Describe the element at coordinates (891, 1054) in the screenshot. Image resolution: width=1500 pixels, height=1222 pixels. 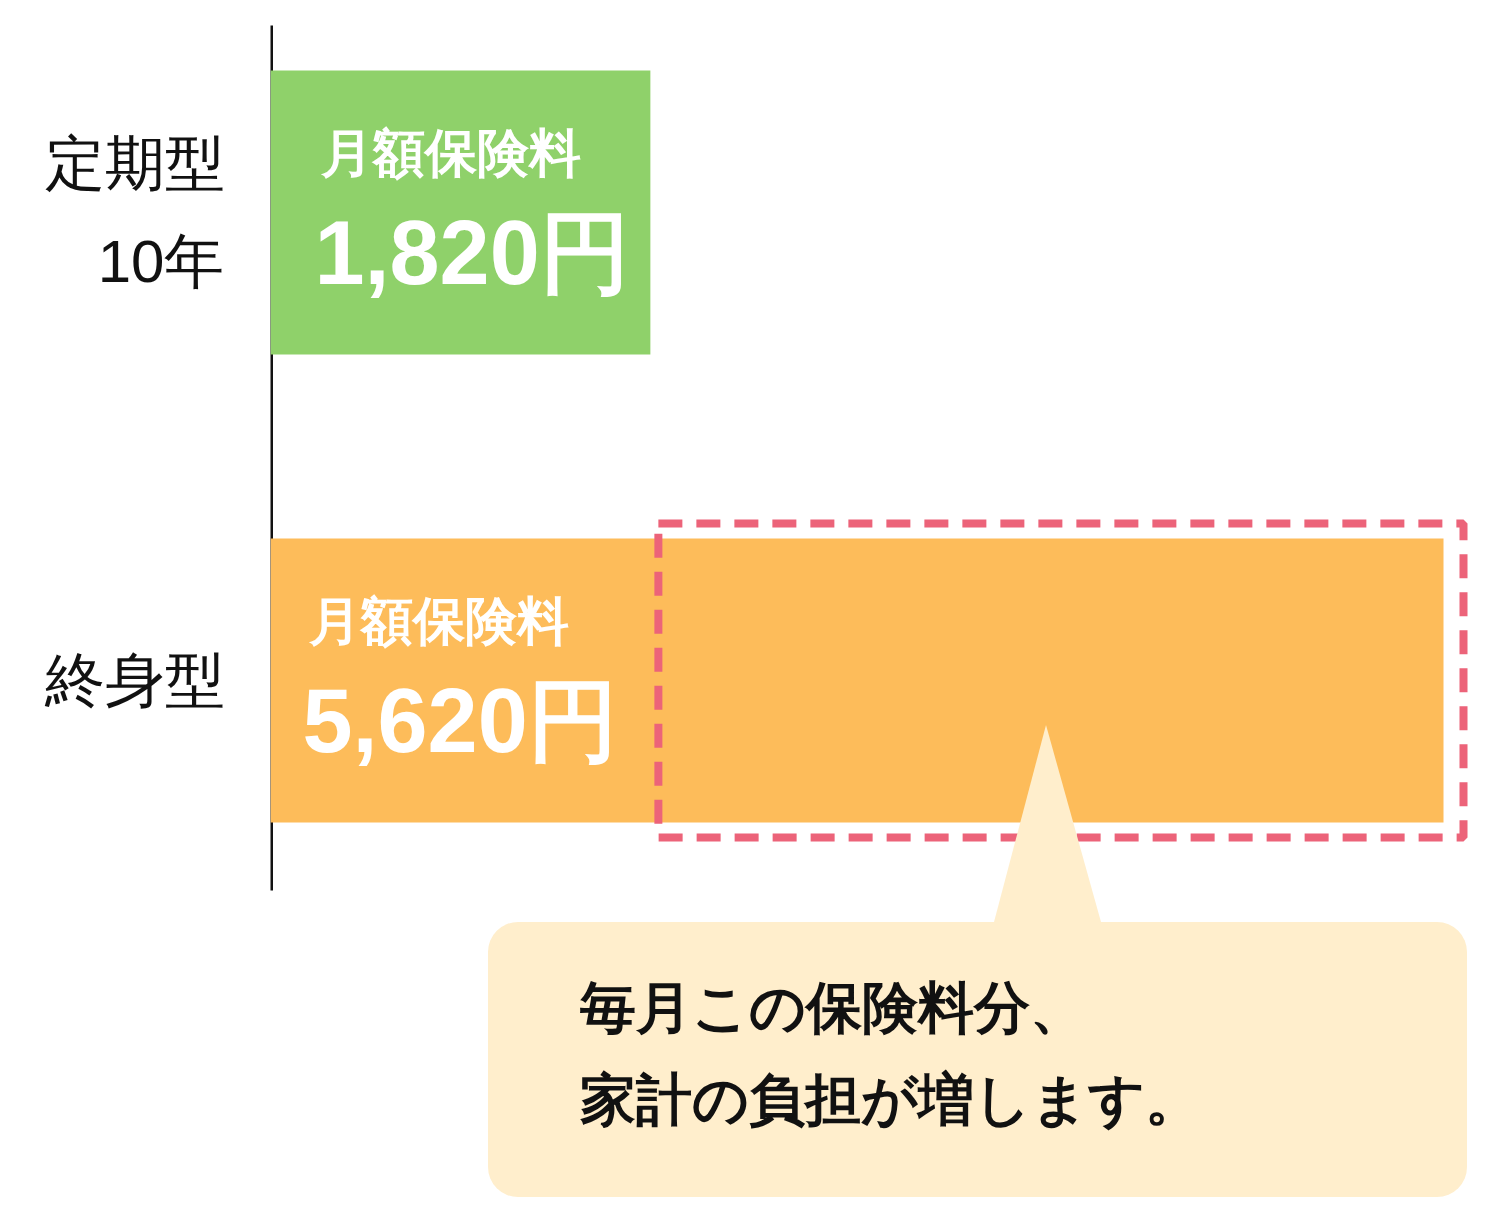
I see `text: 毎月この保険料分、家計の負担が増します。` at that location.